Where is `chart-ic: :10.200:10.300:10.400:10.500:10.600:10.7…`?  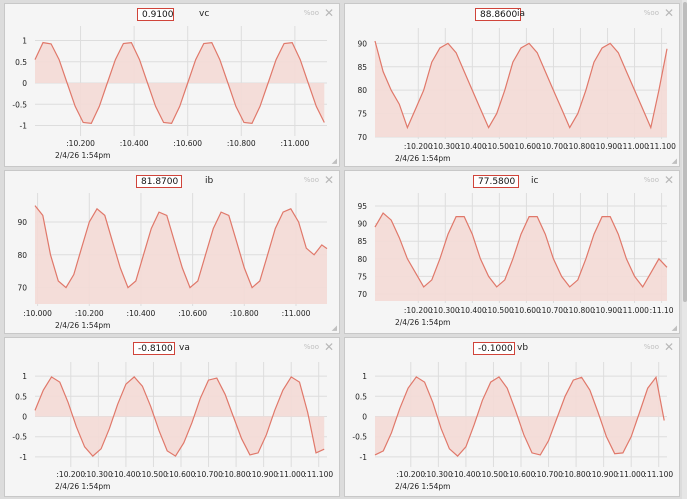 chart-ic: :10.200:10.300:10.400:10.500:10.600:10.7… is located at coordinates (515, 260).